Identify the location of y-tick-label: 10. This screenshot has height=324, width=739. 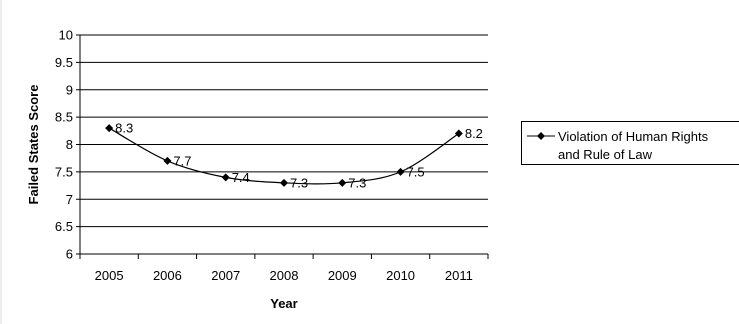
(66, 35).